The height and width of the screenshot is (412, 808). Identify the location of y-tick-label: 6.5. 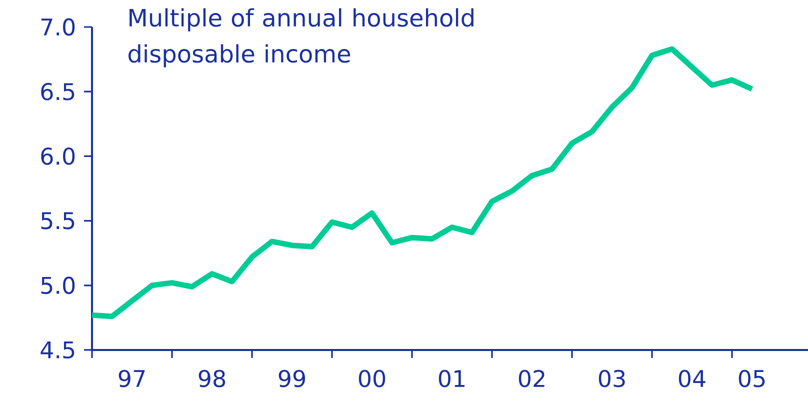
(57, 91).